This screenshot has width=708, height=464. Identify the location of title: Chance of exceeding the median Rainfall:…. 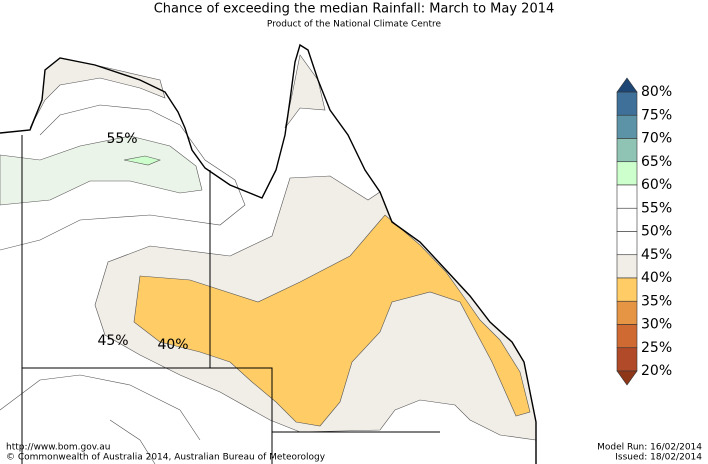
(354, 9).